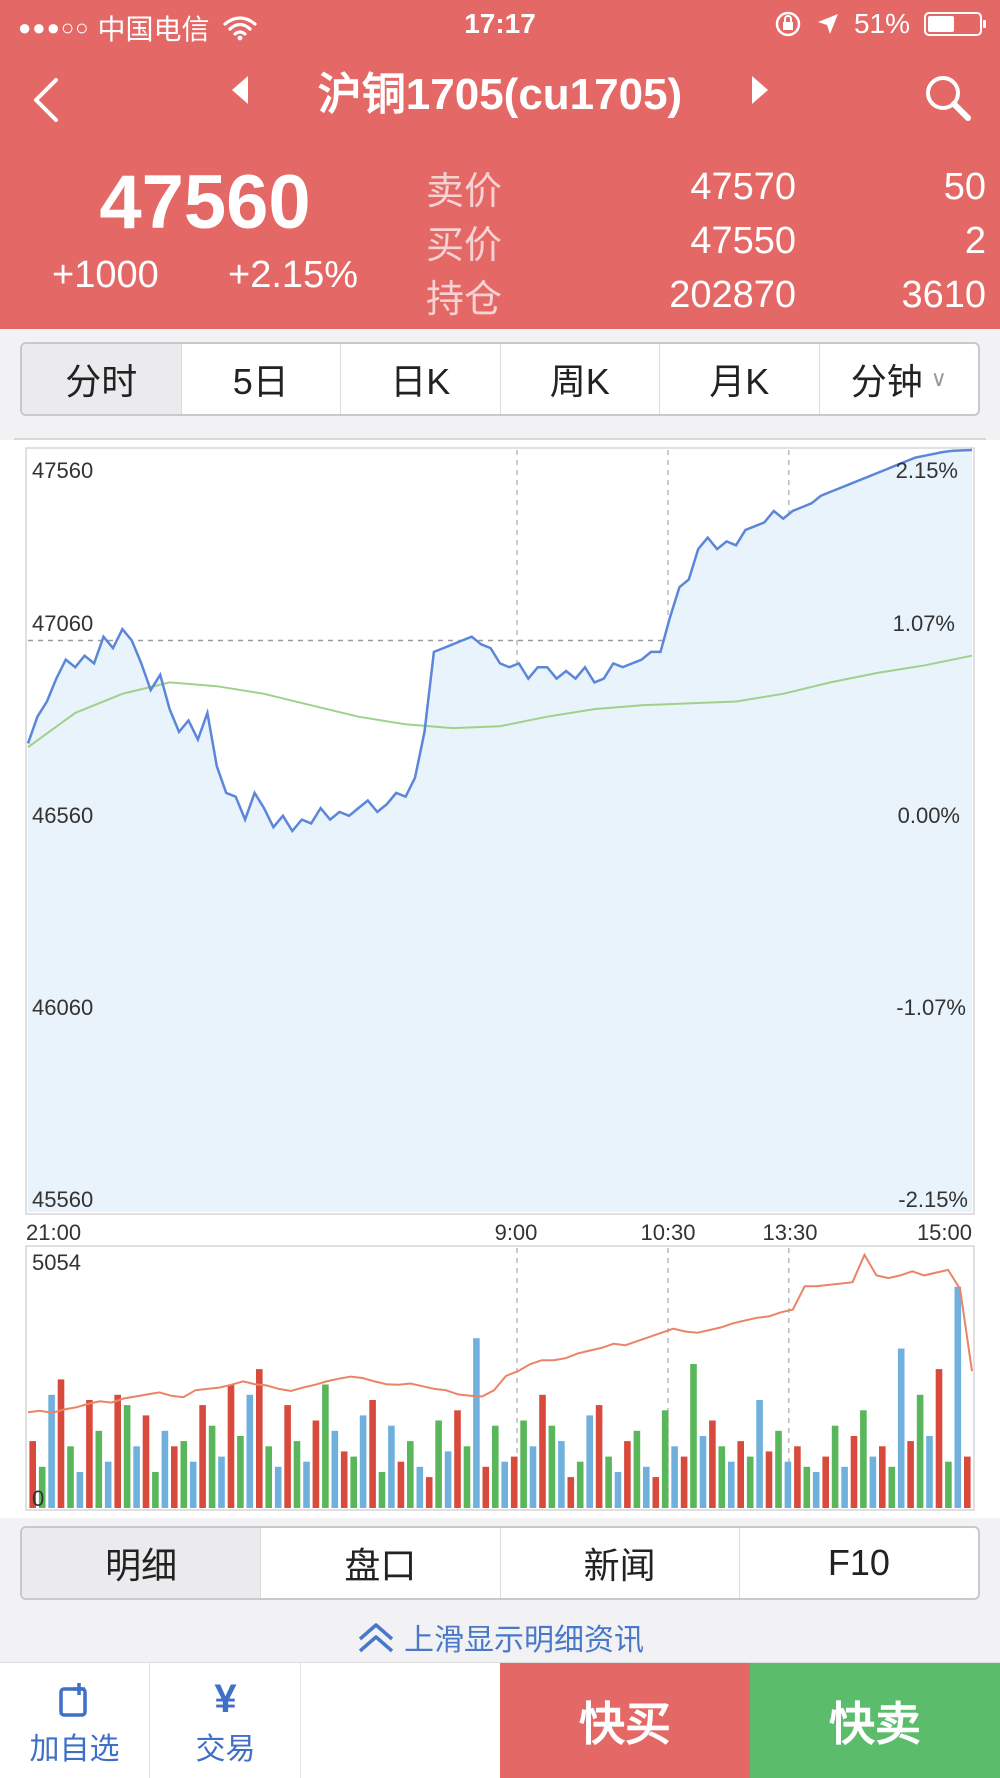  I want to click on add-watchlist-label: 加自选, so click(74, 1749).